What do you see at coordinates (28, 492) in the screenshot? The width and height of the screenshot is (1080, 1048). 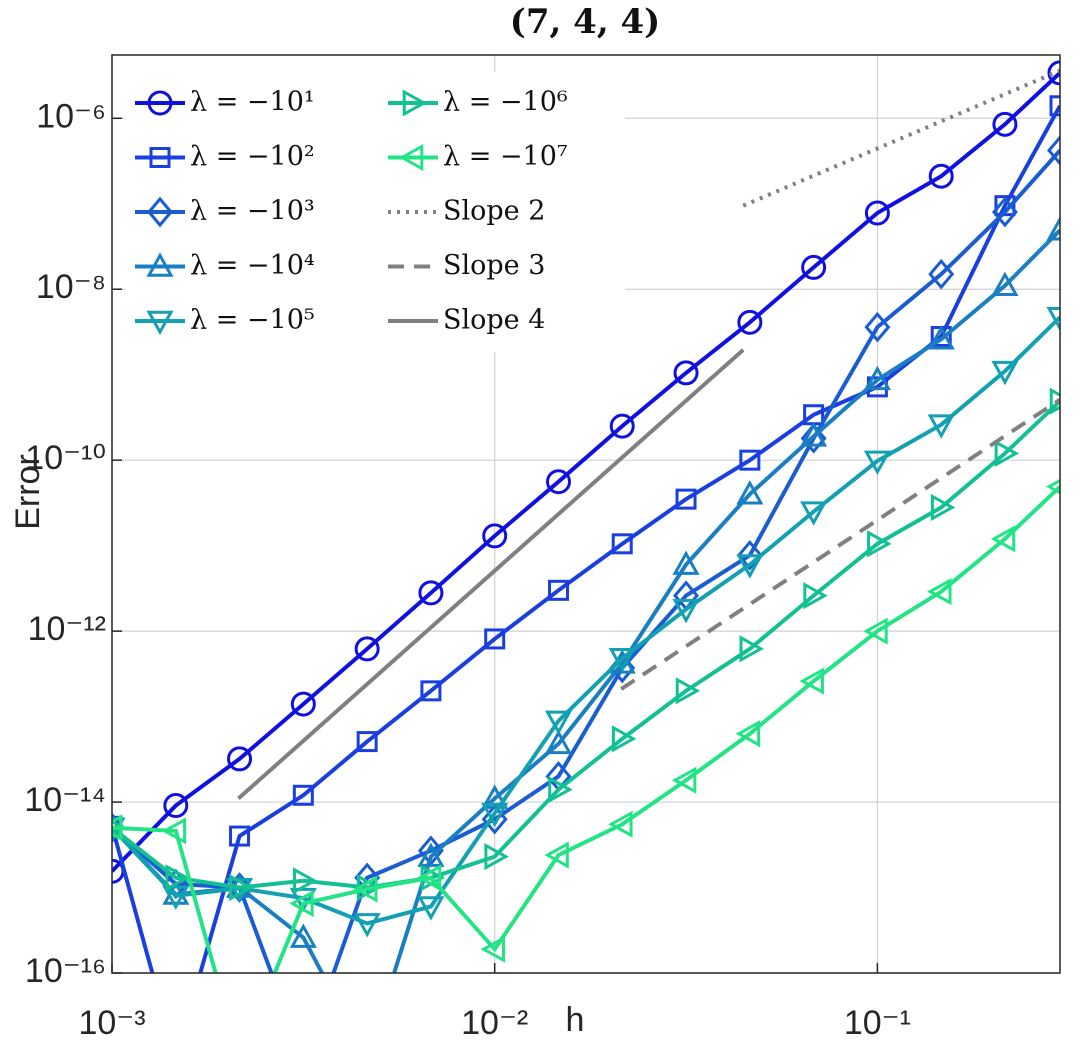 I see `y-axis-label: Error` at bounding box center [28, 492].